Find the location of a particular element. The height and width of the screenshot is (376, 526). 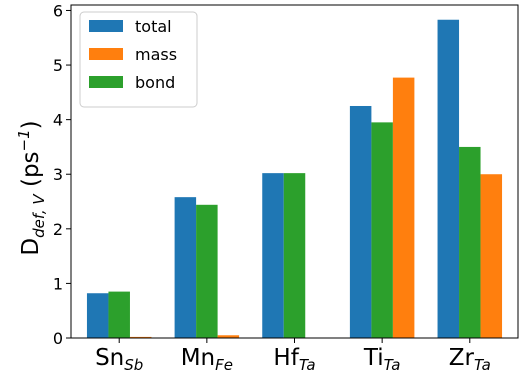

x-tick-label-sub-0: Sb is located at coordinates (133, 365).